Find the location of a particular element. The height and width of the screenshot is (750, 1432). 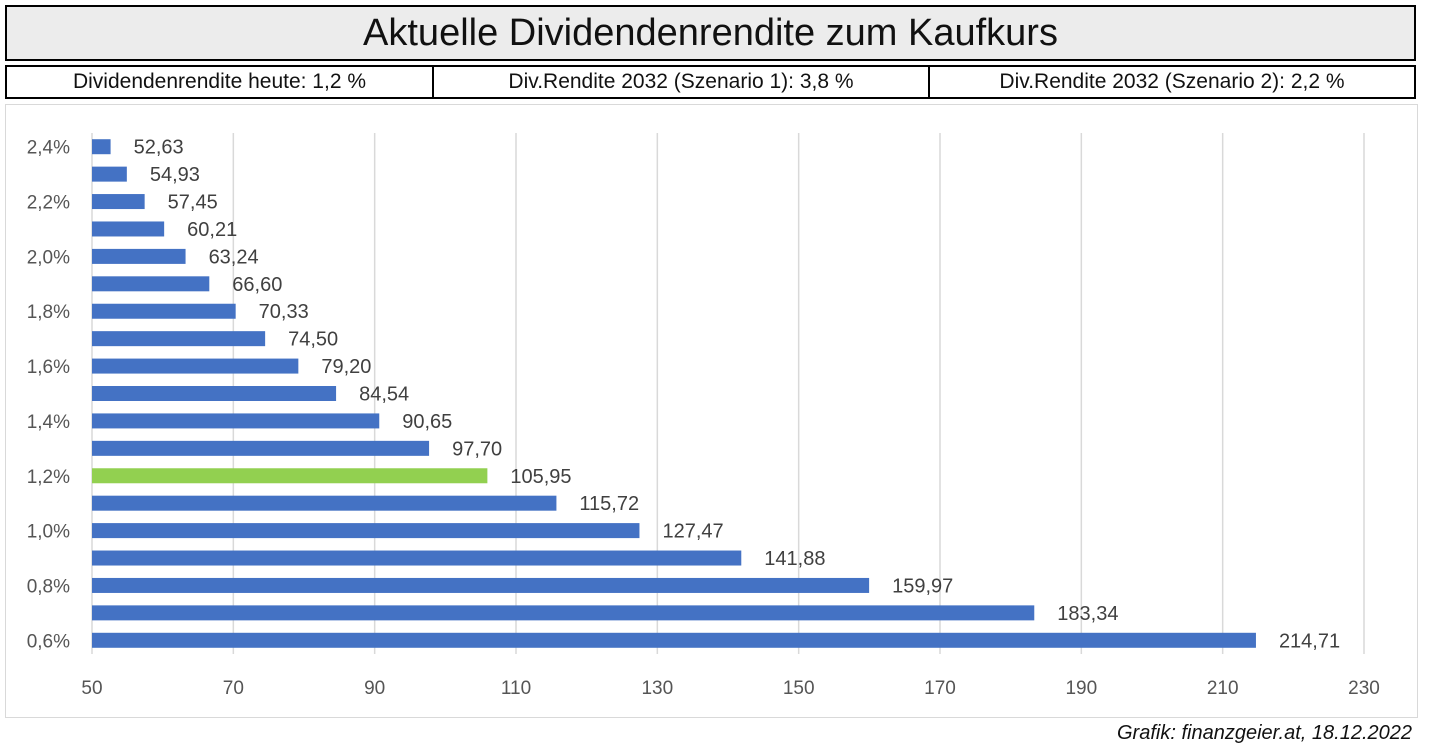

data-label: 90,65 is located at coordinates (427, 422).